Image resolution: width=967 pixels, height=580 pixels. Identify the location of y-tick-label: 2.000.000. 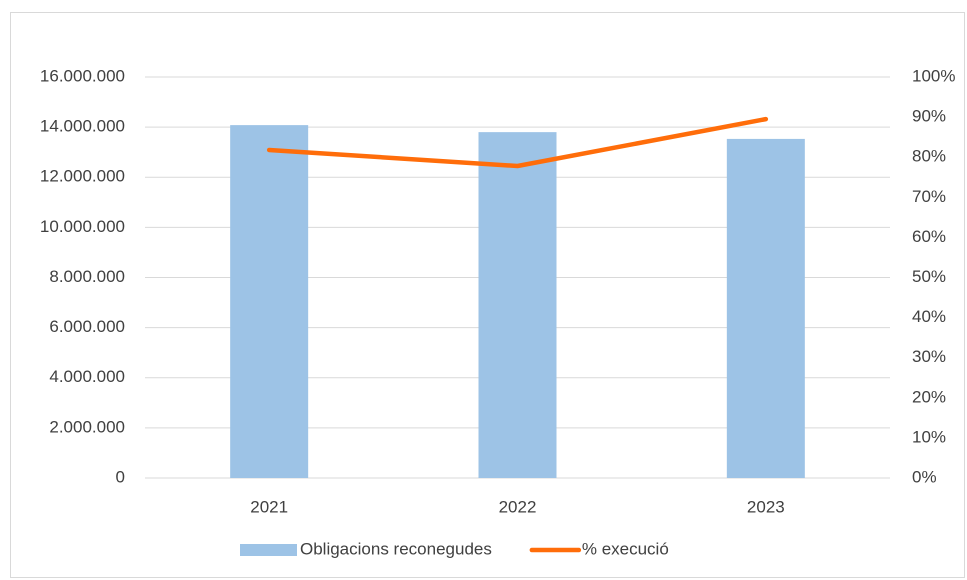
(87, 426).